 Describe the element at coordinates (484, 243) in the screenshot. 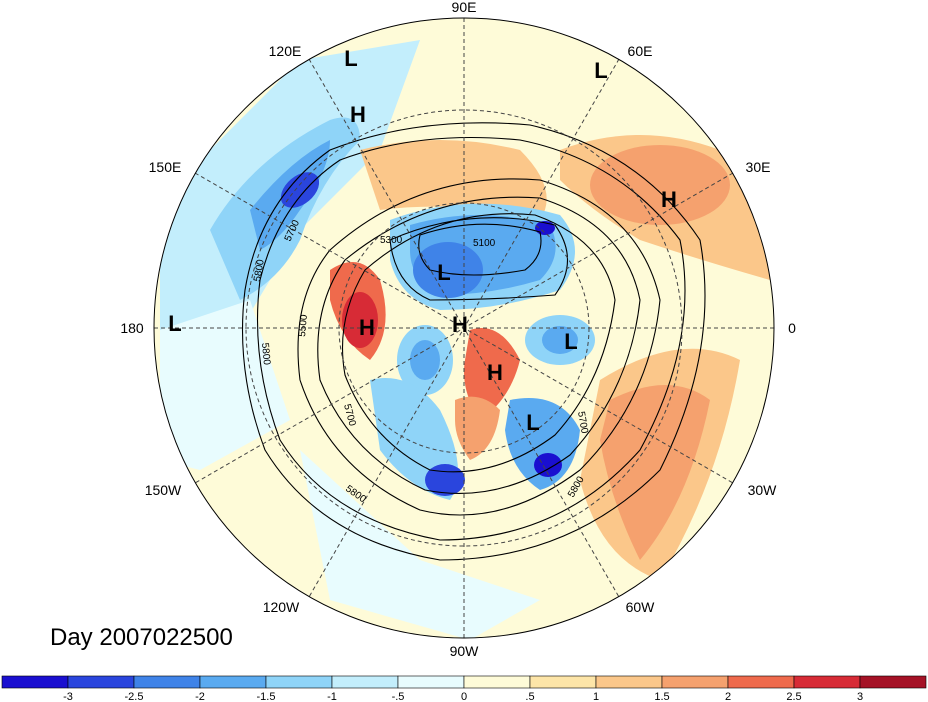

I see `contour-label: 5100` at that location.